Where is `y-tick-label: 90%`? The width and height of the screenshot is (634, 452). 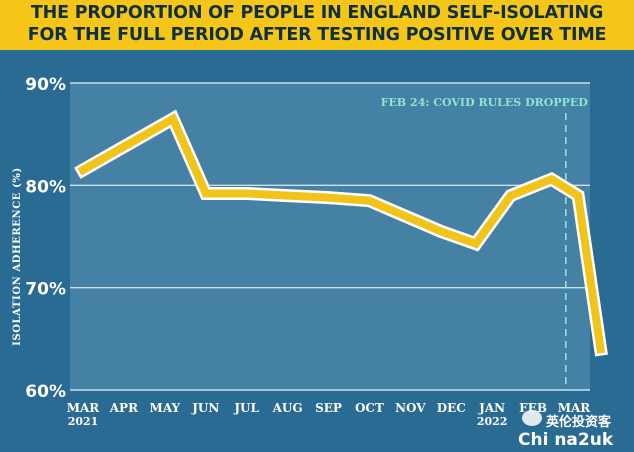
y-tick-label: 90% is located at coordinates (45, 85).